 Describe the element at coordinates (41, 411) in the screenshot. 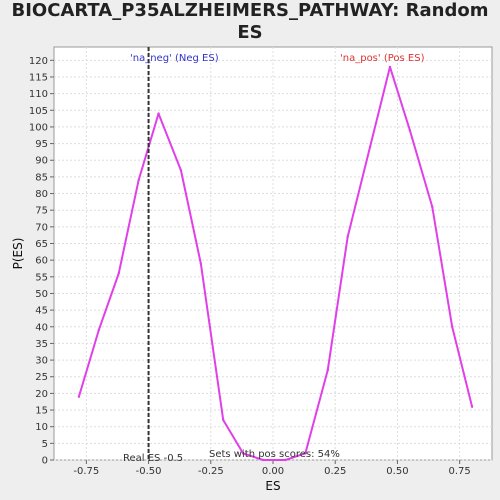

I see `y-tick-label: 15` at that location.